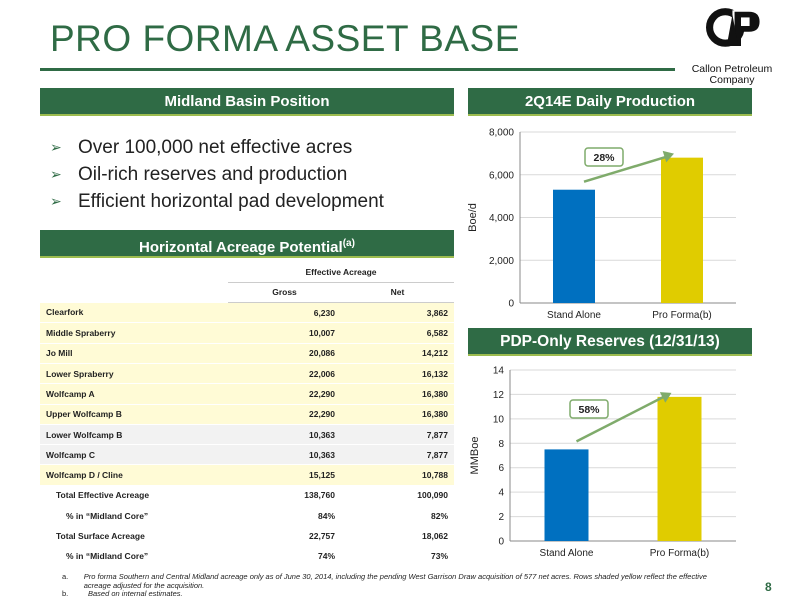  What do you see at coordinates (134, 374) in the screenshot?
I see `row-label: Lower Spraberry` at bounding box center [134, 374].